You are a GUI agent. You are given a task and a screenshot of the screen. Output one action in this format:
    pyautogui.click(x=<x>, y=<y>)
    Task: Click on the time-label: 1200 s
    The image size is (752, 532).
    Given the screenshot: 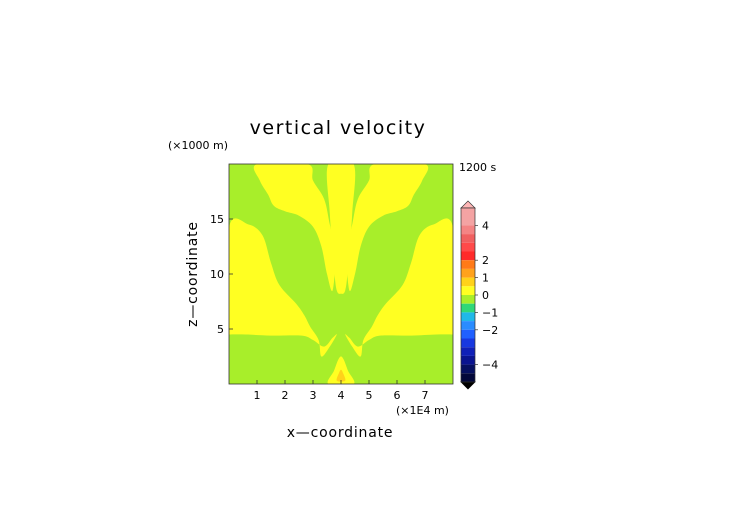 What is the action you would take?
    pyautogui.click(x=477, y=167)
    